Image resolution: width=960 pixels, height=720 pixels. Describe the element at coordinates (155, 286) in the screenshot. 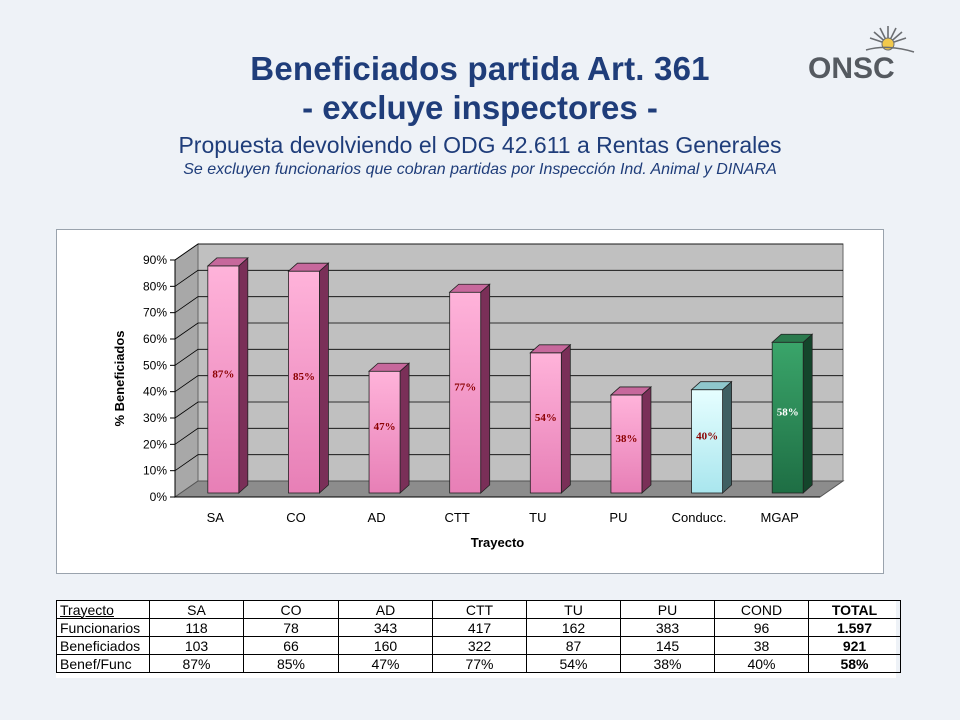

I see `y-tick-label: 80%` at that location.